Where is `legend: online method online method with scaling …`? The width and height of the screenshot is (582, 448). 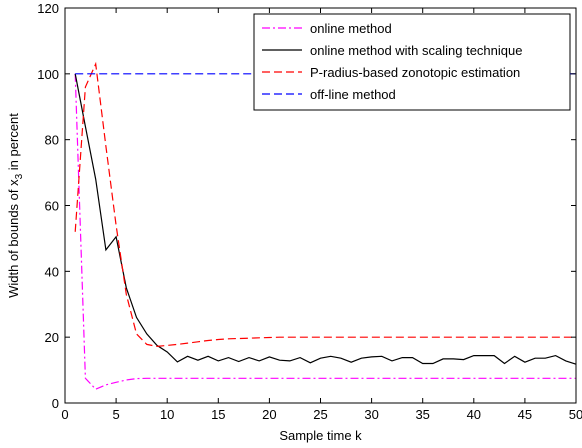 legend: online method online method with scaling … is located at coordinates (412, 62).